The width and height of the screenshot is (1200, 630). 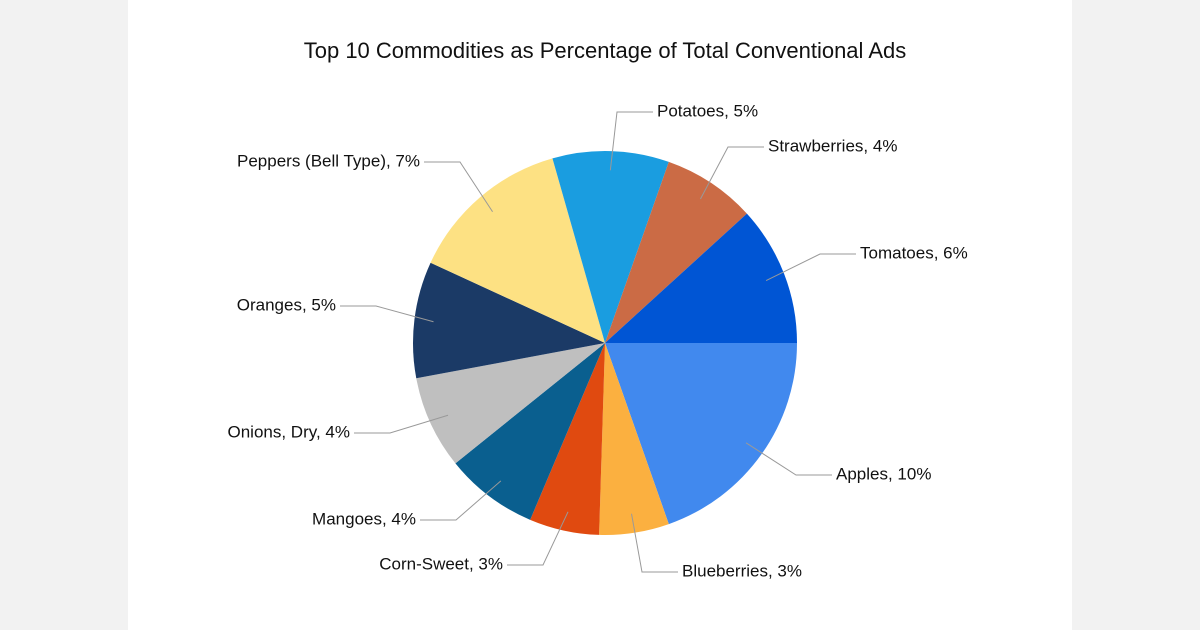 I want to click on data-label: Oranges, 5%, so click(x=286, y=304).